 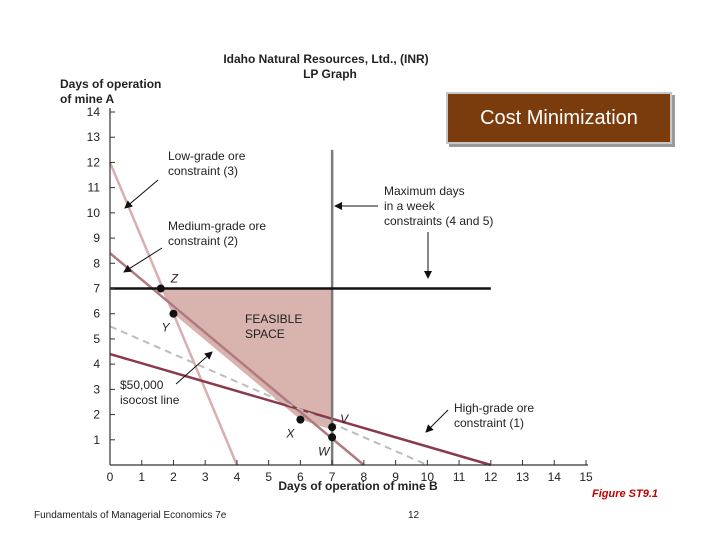 I want to click on point-z, so click(x=160, y=288).